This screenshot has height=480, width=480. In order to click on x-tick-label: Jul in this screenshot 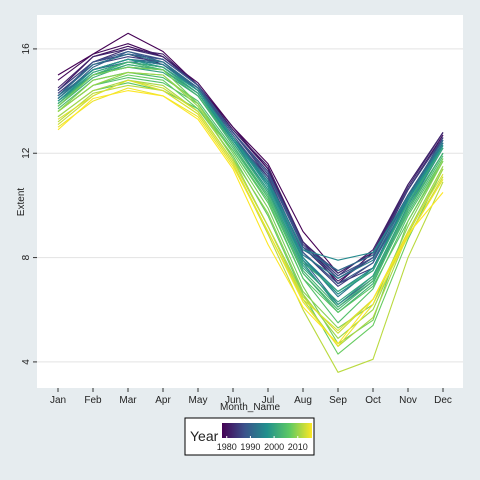, I will do `click(268, 400)`.